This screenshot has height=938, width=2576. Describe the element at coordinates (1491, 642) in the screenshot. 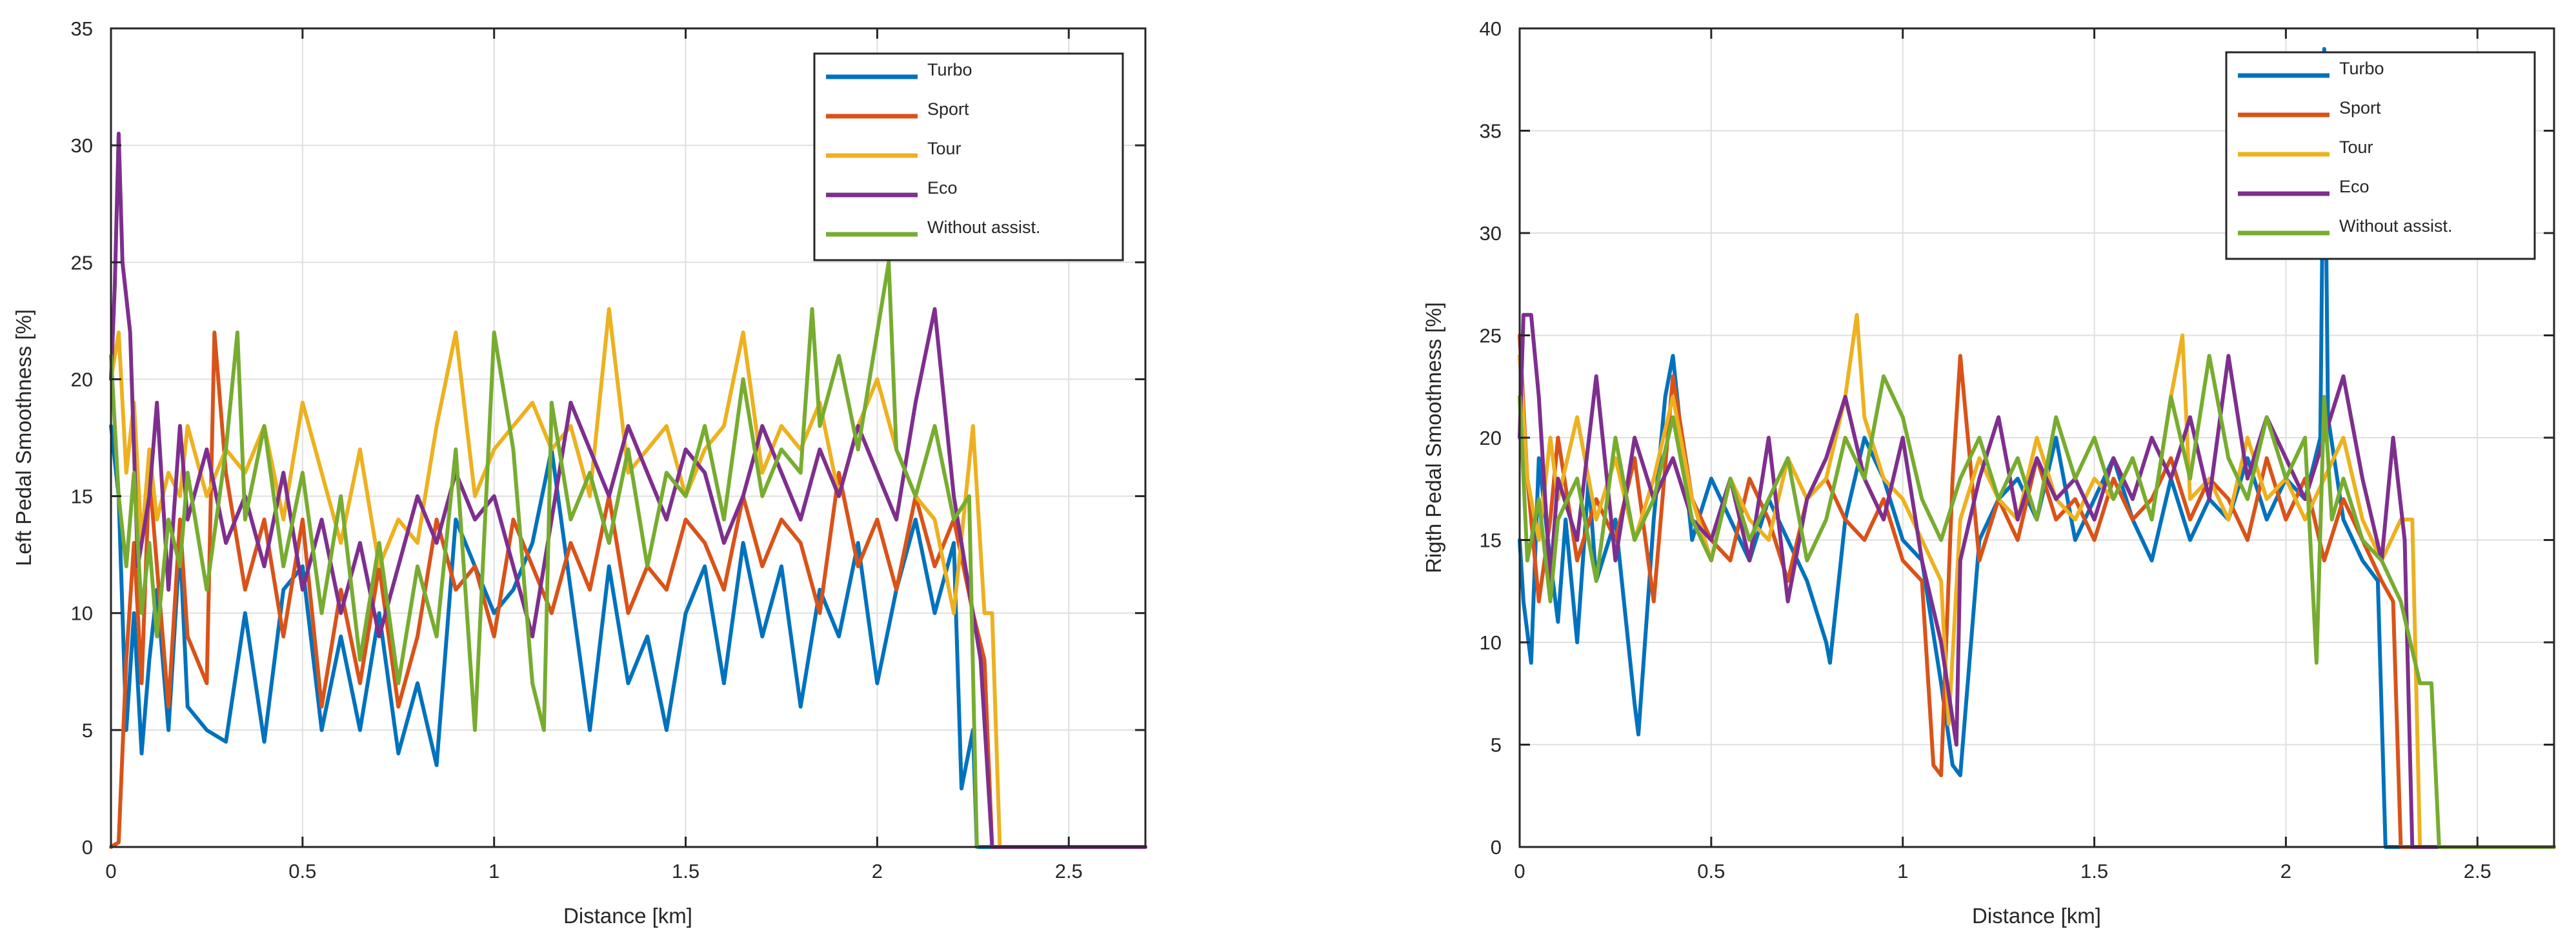

I see `right-y-tick-label: 10` at that location.